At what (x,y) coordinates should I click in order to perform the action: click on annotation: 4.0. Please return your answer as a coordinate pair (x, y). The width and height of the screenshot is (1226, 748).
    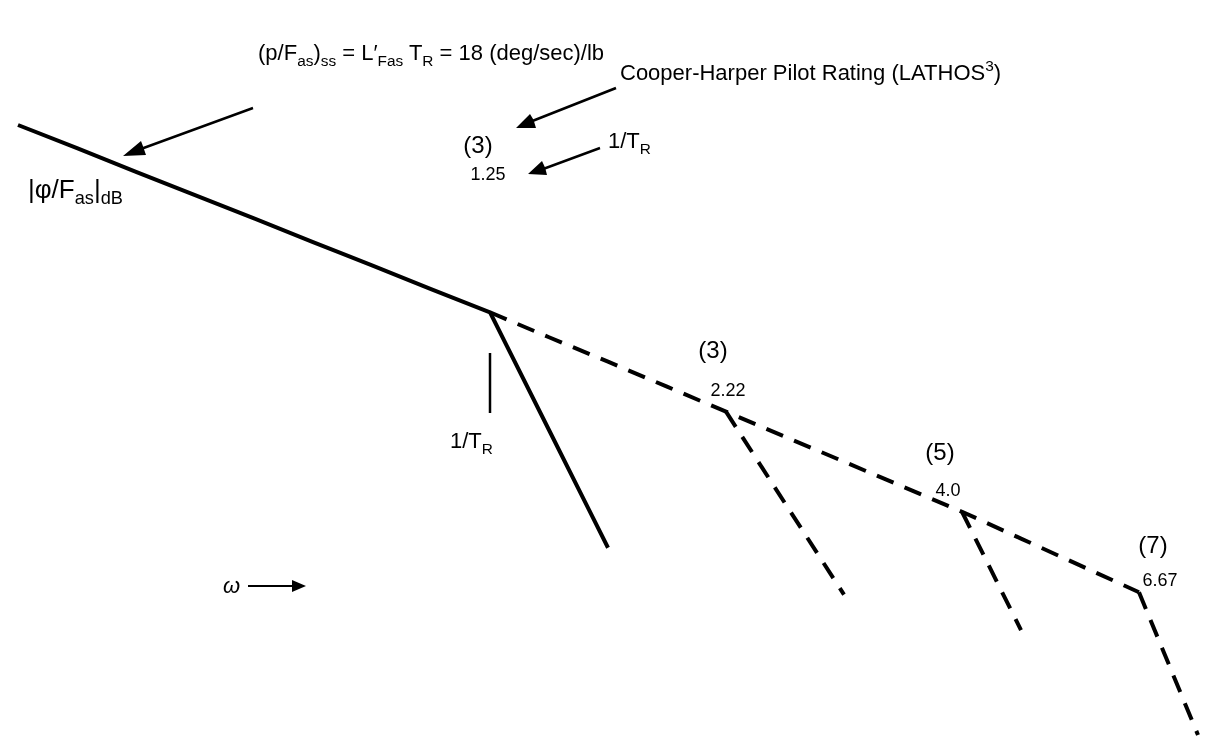
    Looking at the image, I should click on (948, 490).